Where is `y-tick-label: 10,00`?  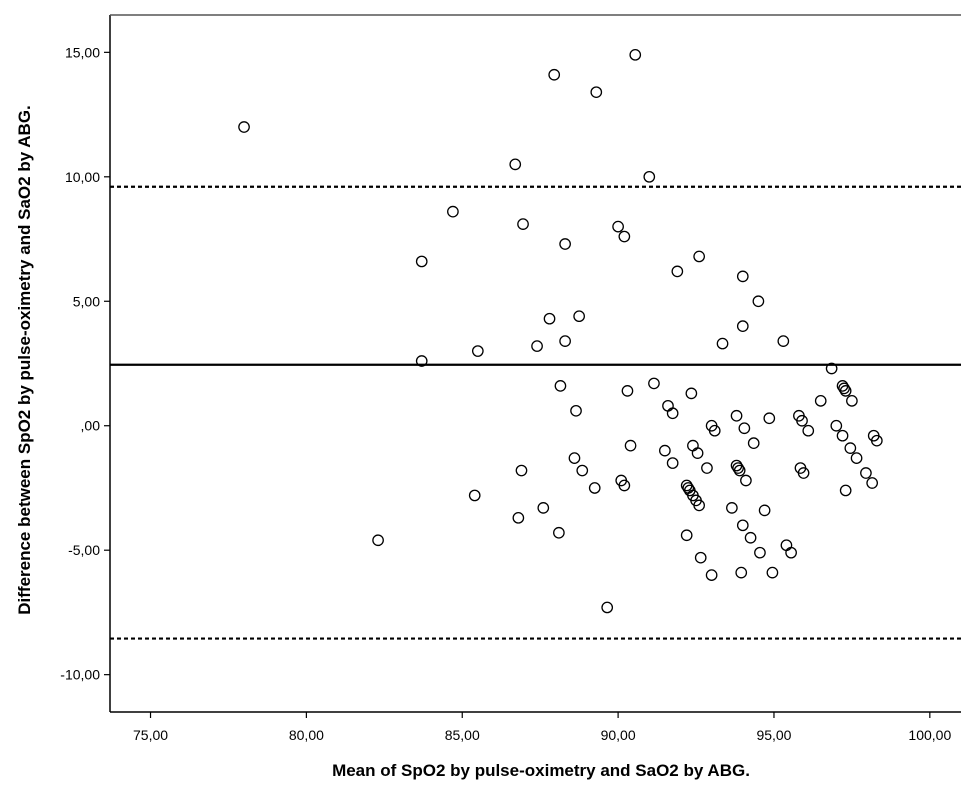
y-tick-label: 10,00 is located at coordinates (82, 177).